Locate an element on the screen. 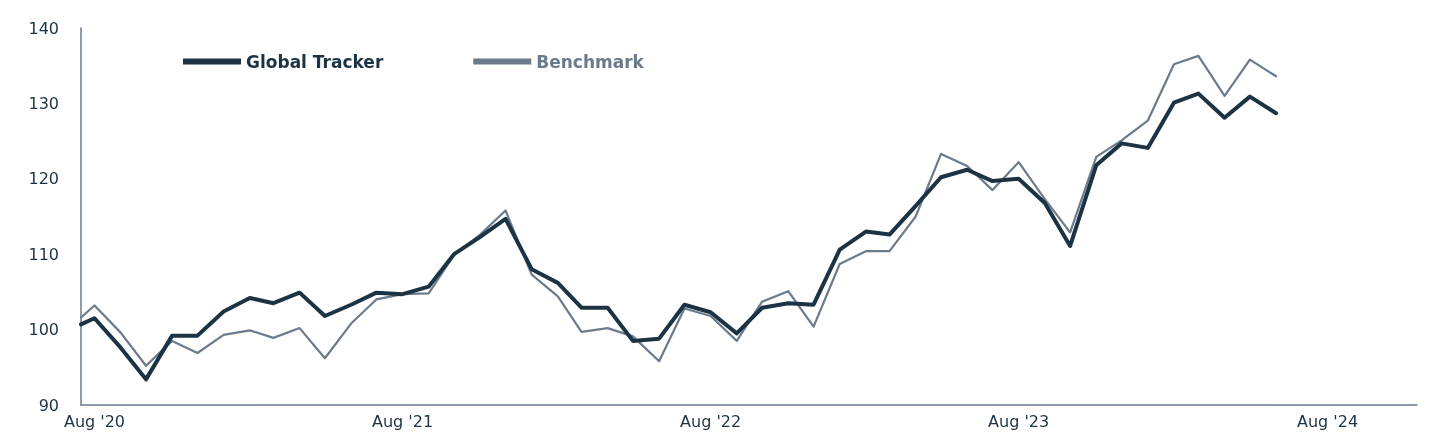 Image resolution: width=1451 pixels, height=446 pixels. y-tick-label: 110 is located at coordinates (43, 254).